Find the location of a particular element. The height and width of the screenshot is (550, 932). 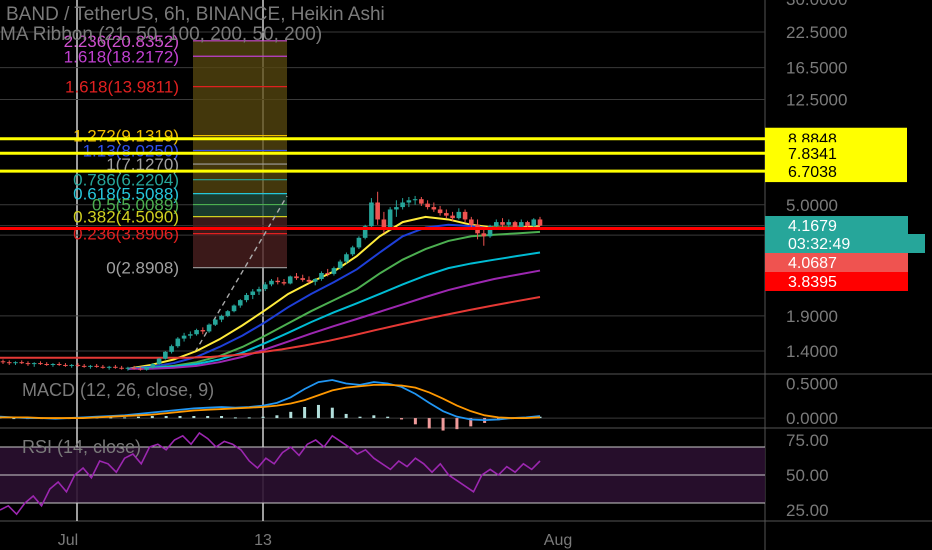

ma-line-ma21 is located at coordinates (334, 292).